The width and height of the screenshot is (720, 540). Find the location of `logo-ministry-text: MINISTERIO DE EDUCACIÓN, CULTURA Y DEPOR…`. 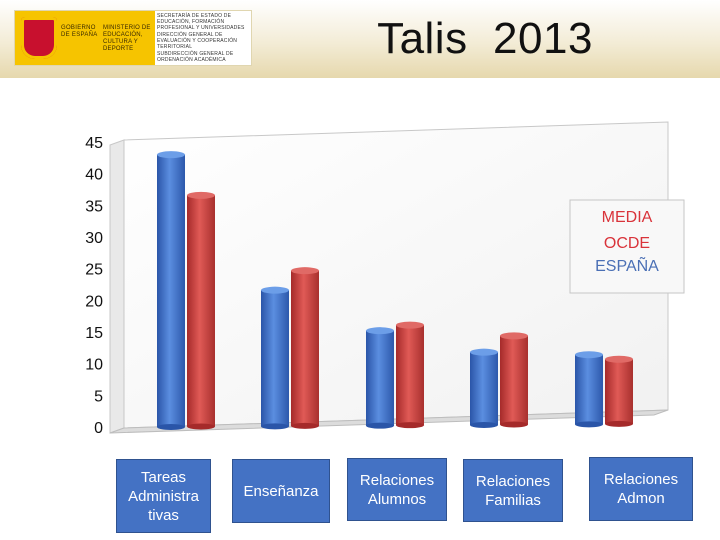

logo-ministry-text: MINISTERIO DE EDUCACIÓN, CULTURA Y DEPOR… is located at coordinates (127, 38).